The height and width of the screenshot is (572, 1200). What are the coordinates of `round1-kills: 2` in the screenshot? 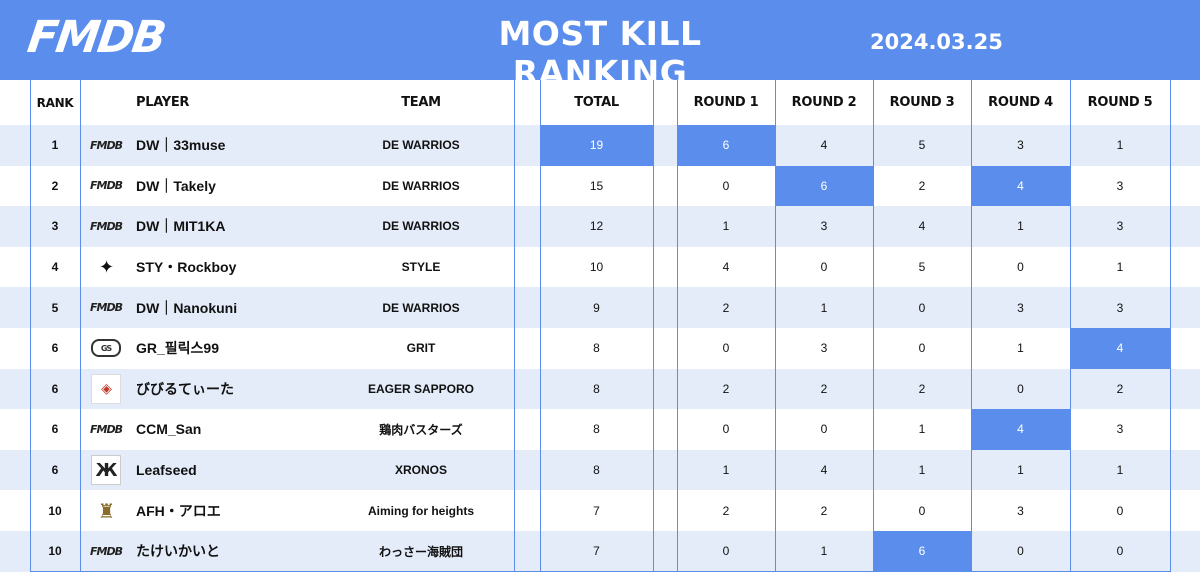 It's located at (726, 307).